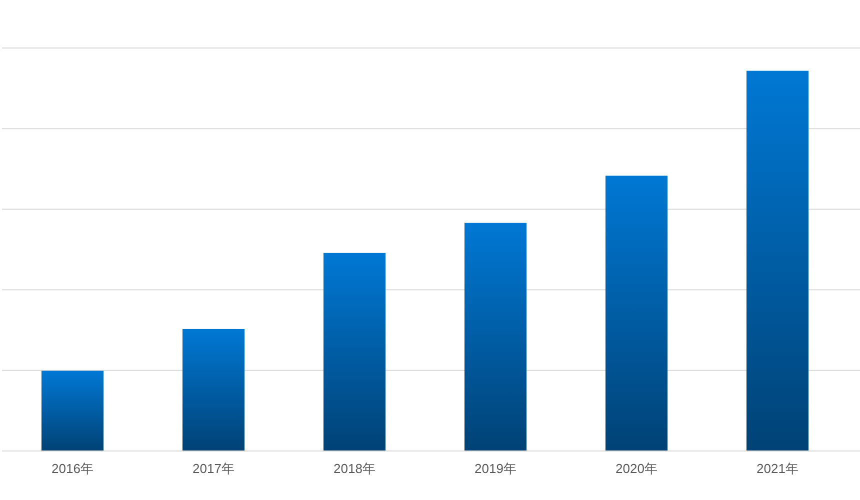 The height and width of the screenshot is (500, 860). I want to click on x-tick-label: 2019年, so click(495, 468).